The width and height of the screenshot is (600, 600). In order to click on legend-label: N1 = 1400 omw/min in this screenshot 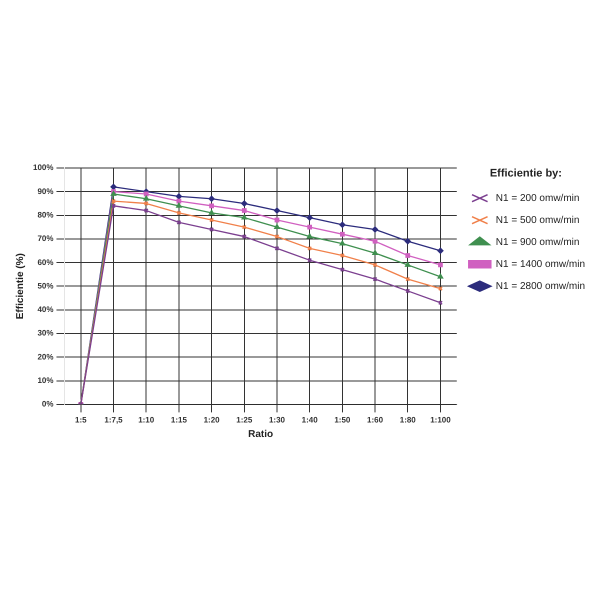, I will do `click(541, 264)`.